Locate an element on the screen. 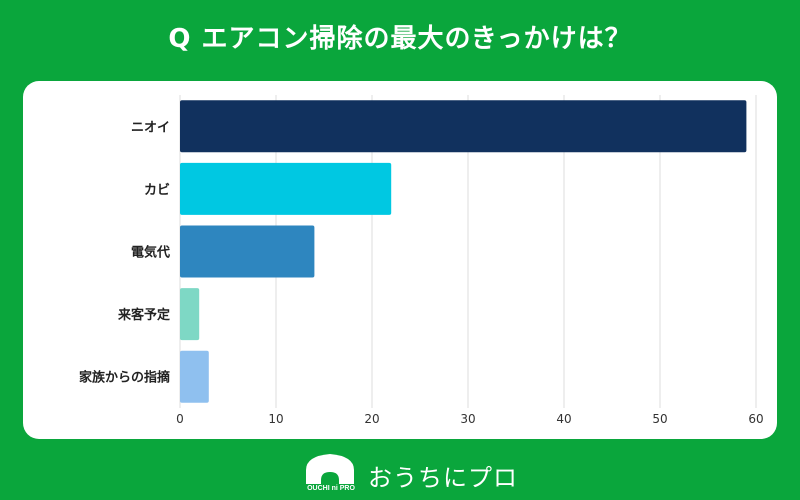 The width and height of the screenshot is (800, 500). x-tick-label: 20 is located at coordinates (371, 419).